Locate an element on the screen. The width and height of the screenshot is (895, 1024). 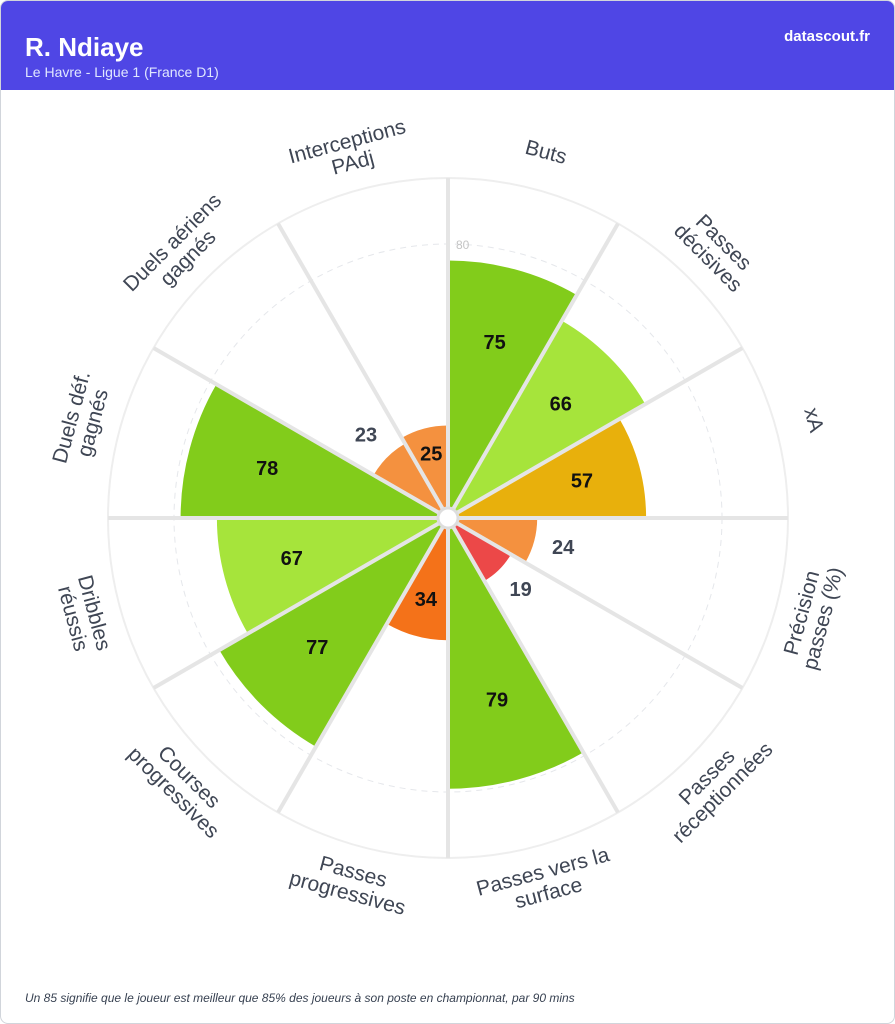
value-label: 79 is located at coordinates (497, 700).